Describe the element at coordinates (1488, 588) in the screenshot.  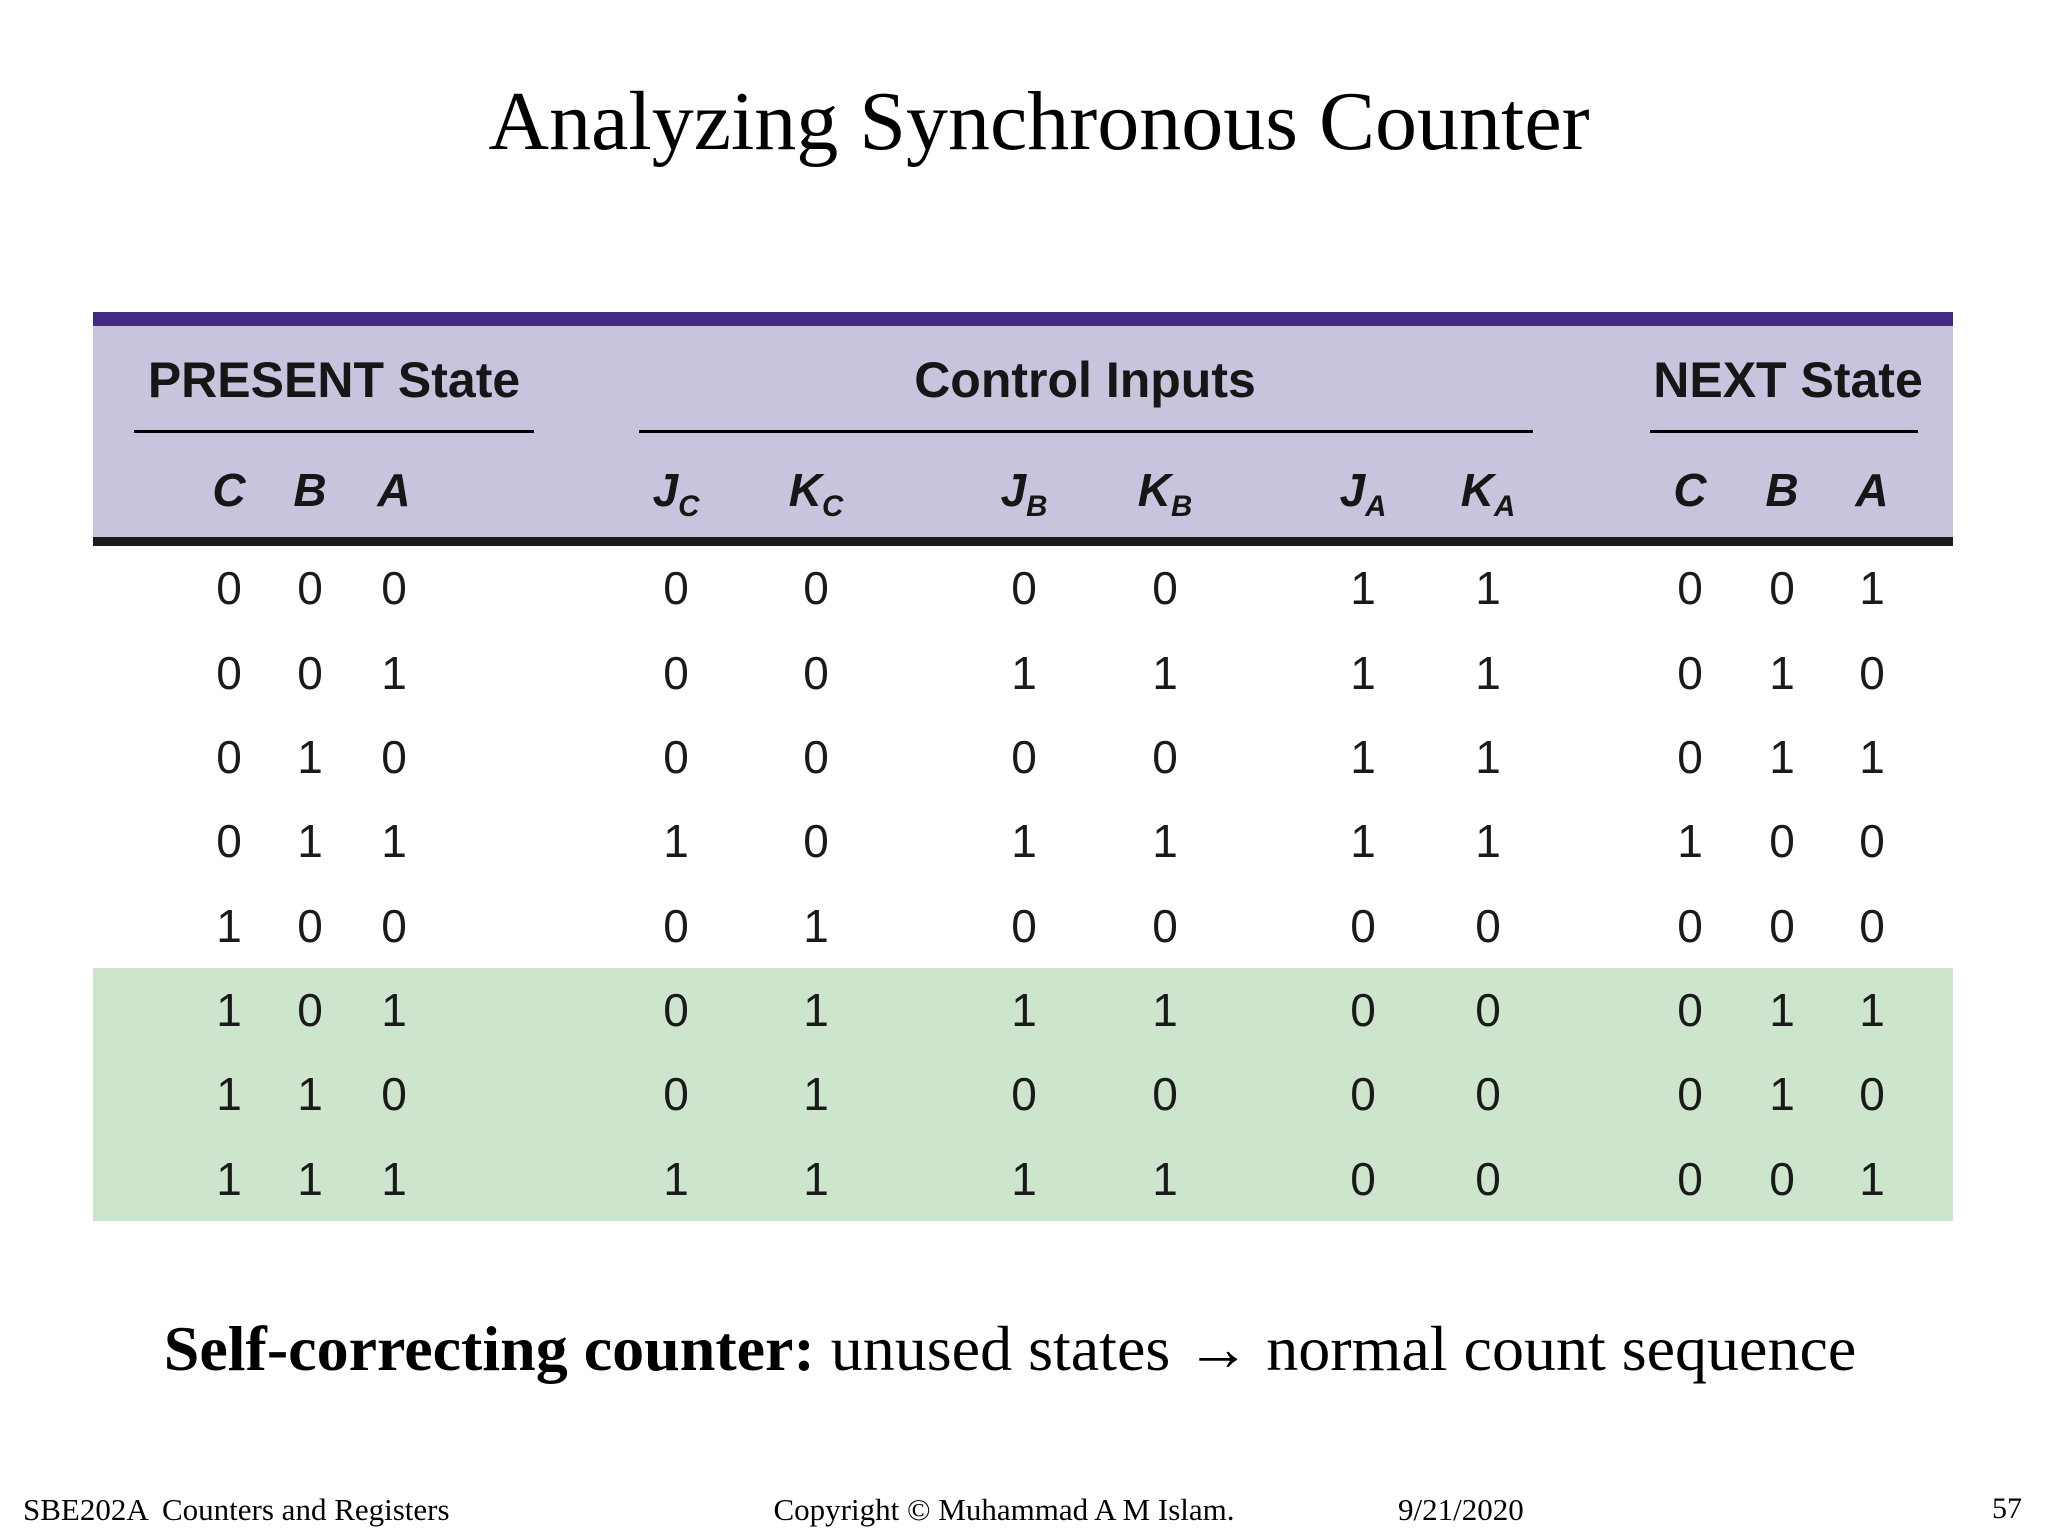
I see `cell-0-8: 1` at that location.